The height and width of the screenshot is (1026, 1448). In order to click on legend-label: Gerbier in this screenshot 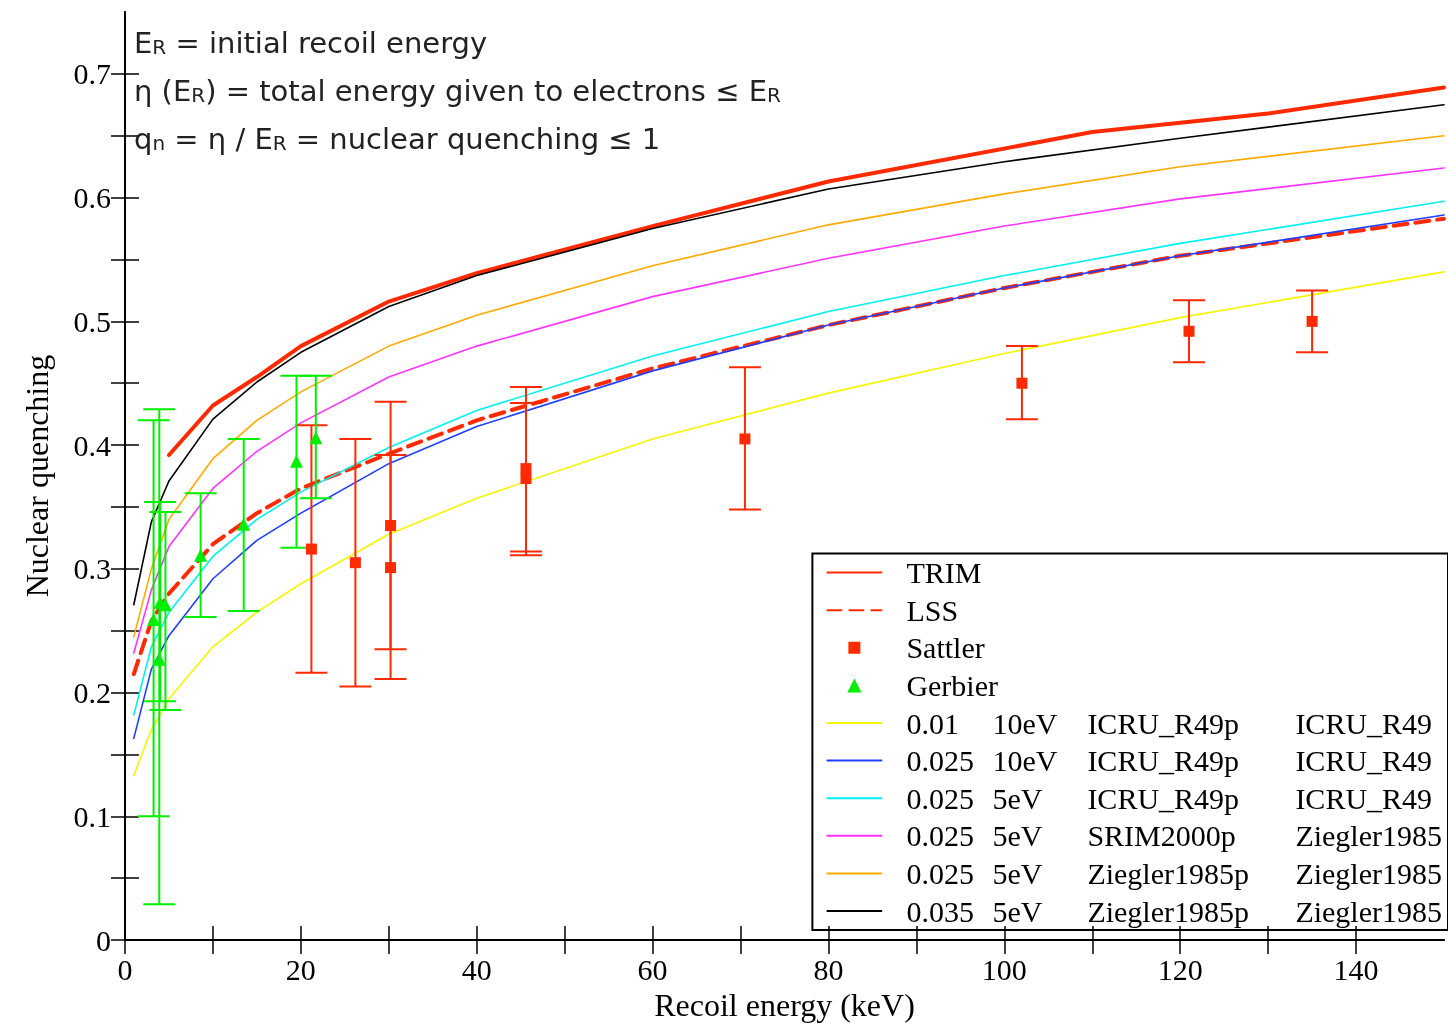, I will do `click(952, 685)`.